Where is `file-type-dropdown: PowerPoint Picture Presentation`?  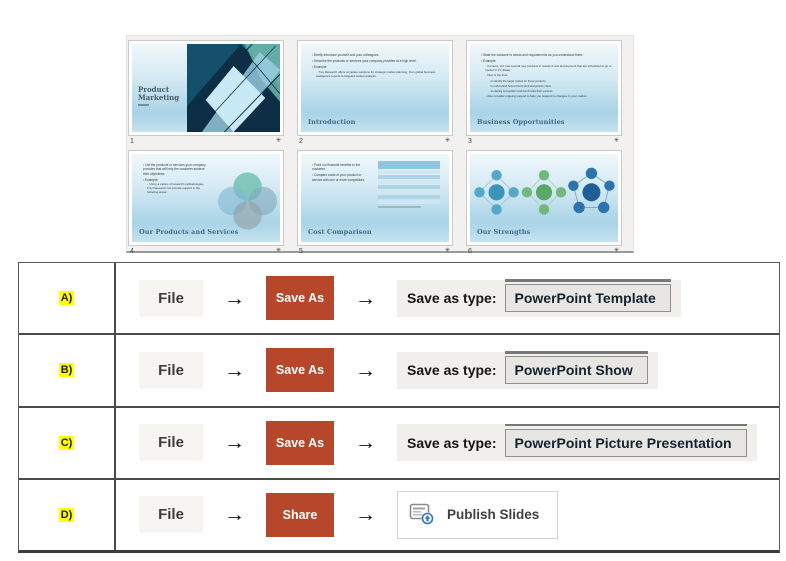
file-type-dropdown: PowerPoint Picture Presentation is located at coordinates (625, 440).